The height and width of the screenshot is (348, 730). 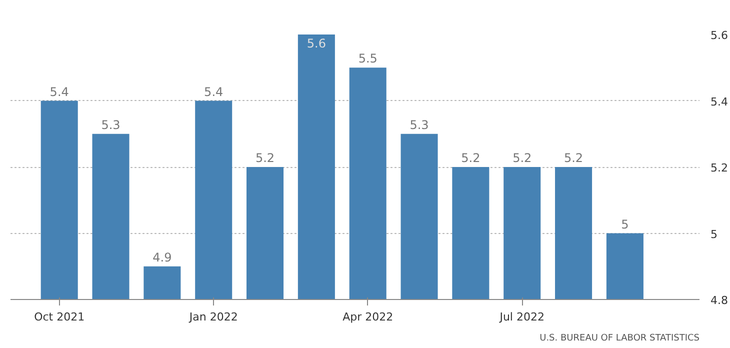 What do you see at coordinates (316, 43) in the screenshot?
I see `data-label: 5.6` at bounding box center [316, 43].